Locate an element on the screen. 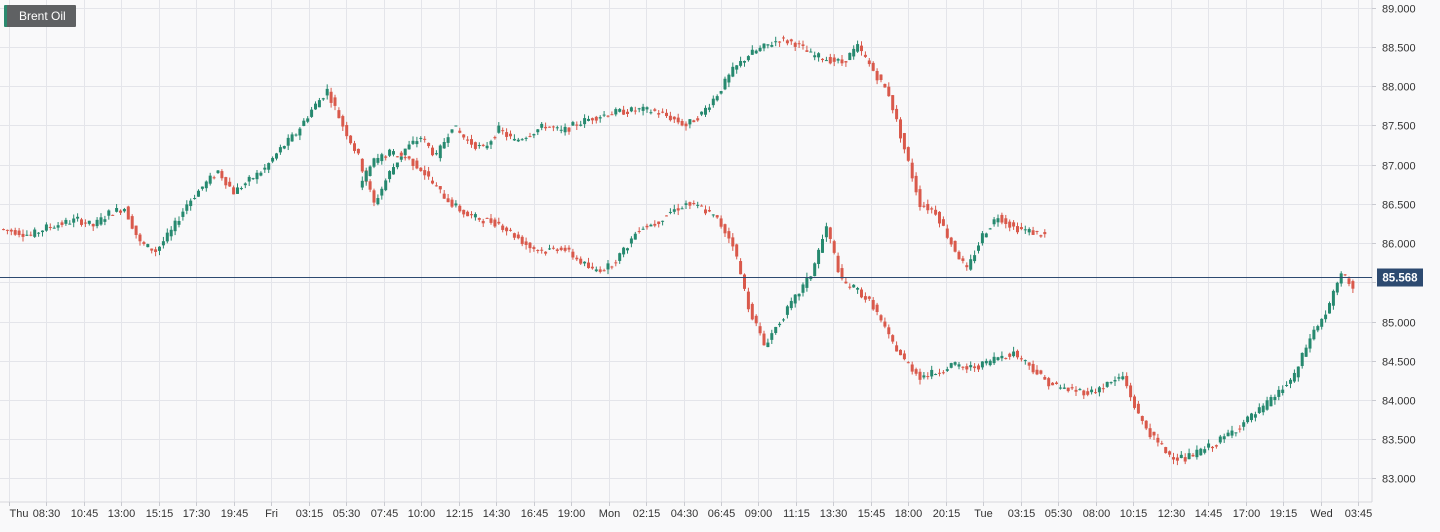 Image resolution: width=1440 pixels, height=532 pixels. symbol-badge: Brent Oil is located at coordinates (40, 16).